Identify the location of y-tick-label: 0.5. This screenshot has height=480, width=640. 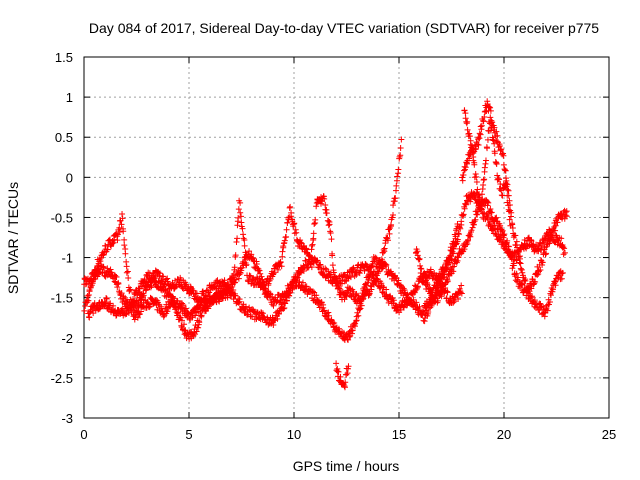
(64, 137).